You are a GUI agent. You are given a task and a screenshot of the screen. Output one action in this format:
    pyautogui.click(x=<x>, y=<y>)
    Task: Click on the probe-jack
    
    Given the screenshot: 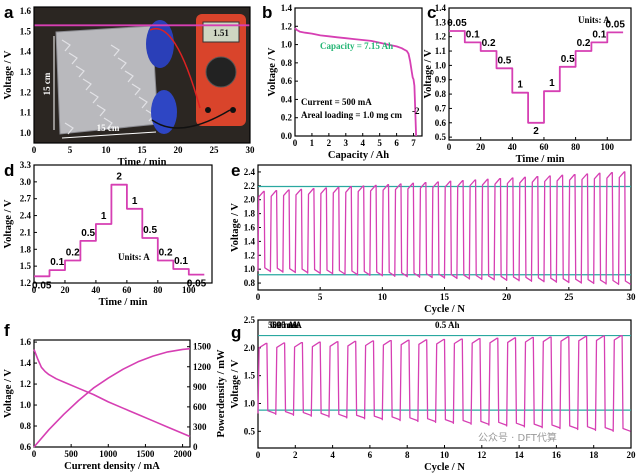 What is the action you would take?
    pyautogui.click(x=233, y=110)
    